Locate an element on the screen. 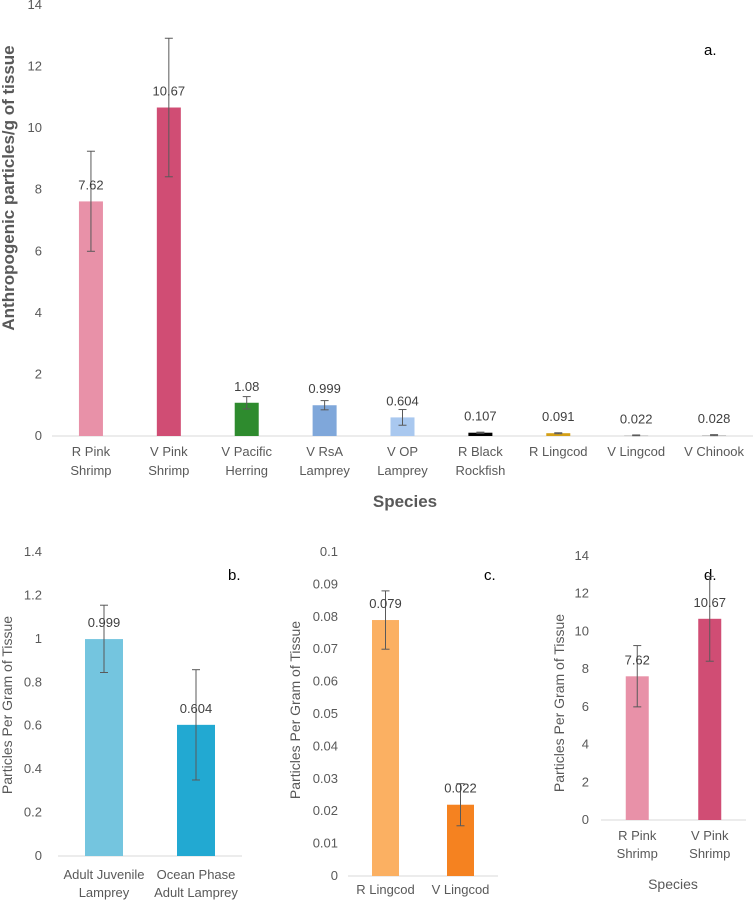 This screenshot has width=754, height=902. panel-b-y-tick-label: 0.8 is located at coordinates (33, 681).